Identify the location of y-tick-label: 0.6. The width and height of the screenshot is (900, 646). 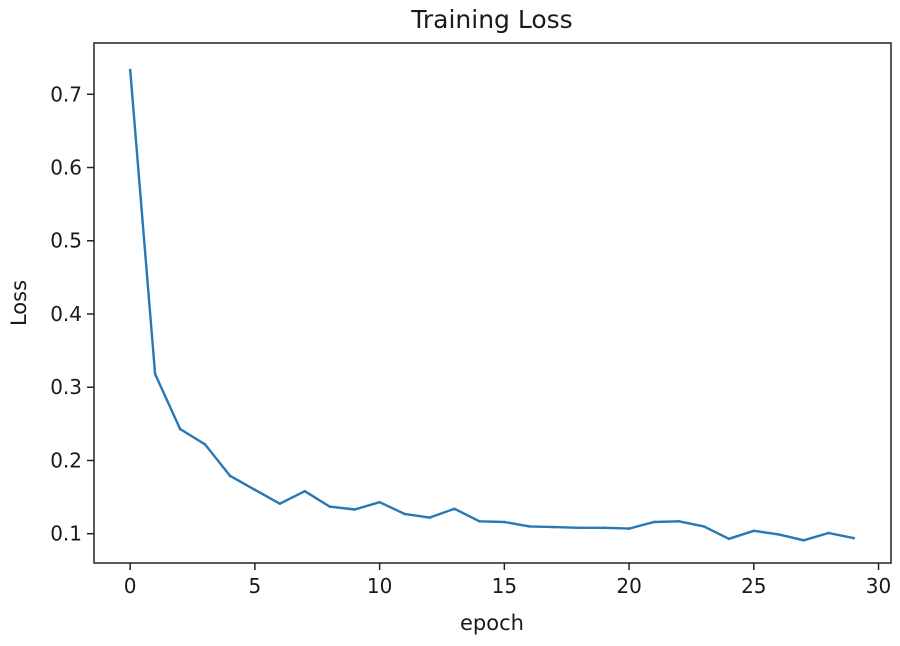
(66, 168).